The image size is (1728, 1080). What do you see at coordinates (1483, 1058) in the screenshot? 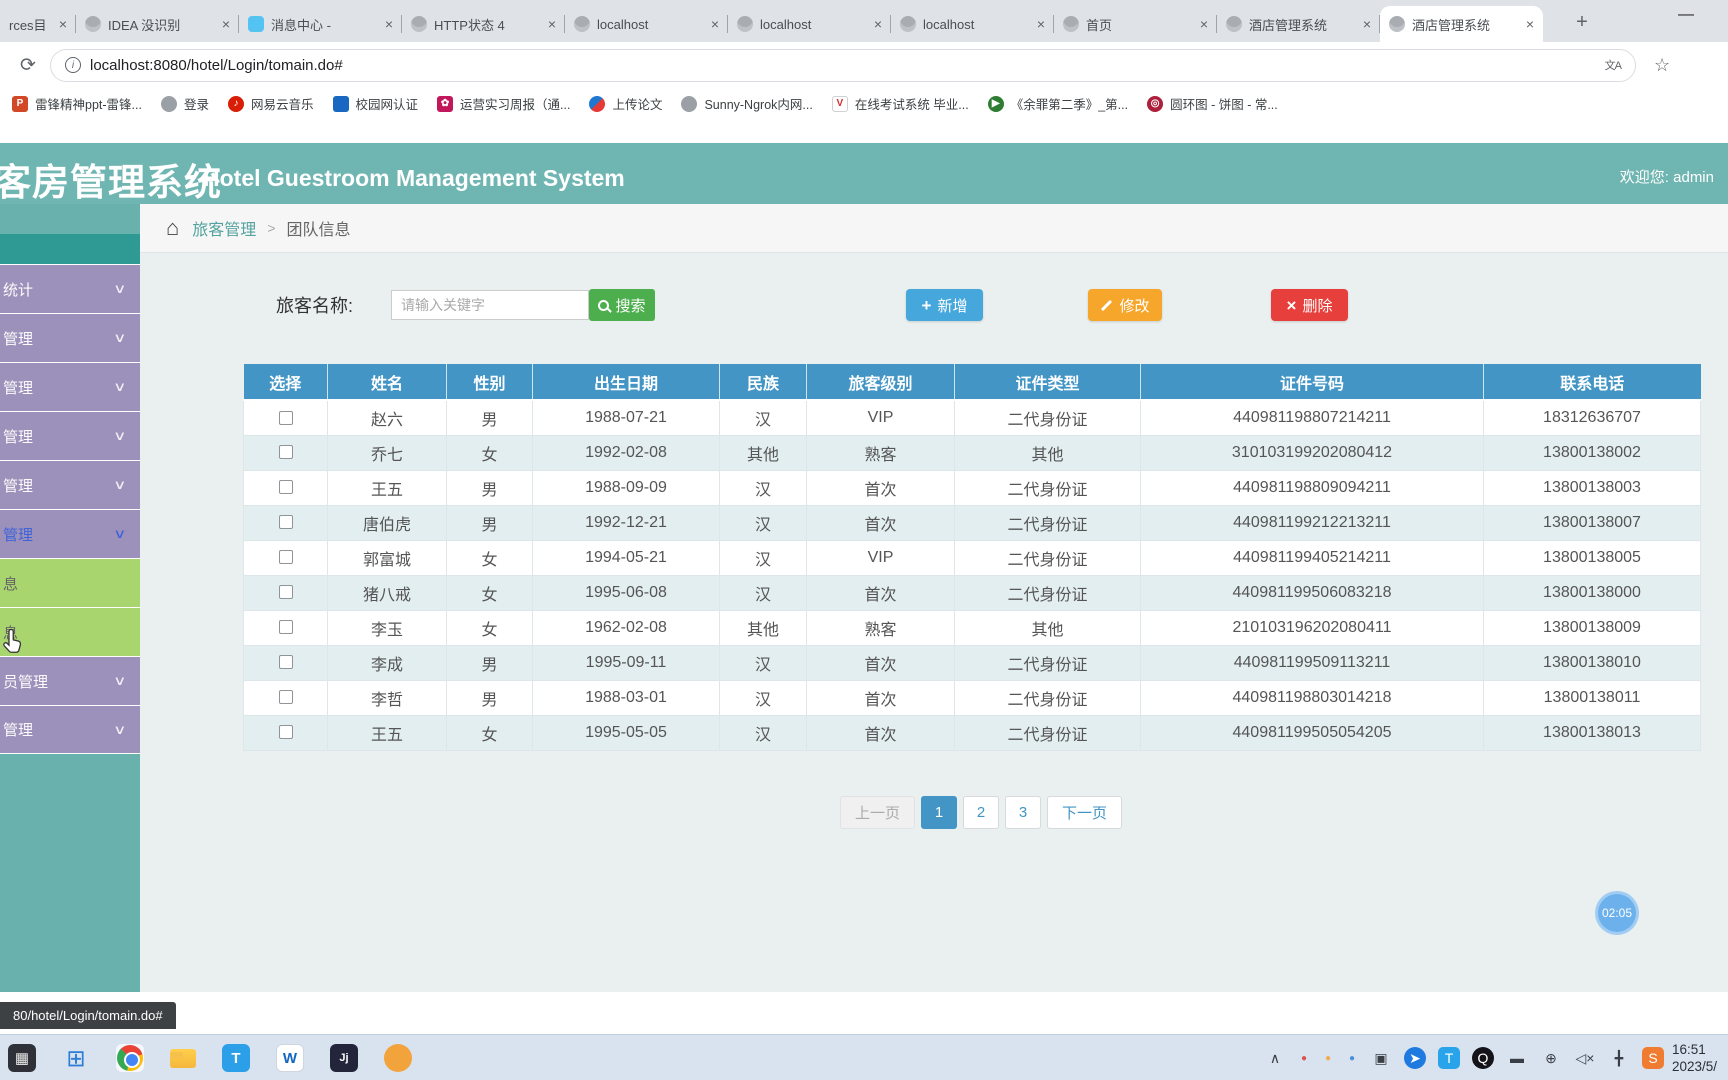
I see `tray-qq-icon: Q` at bounding box center [1483, 1058].